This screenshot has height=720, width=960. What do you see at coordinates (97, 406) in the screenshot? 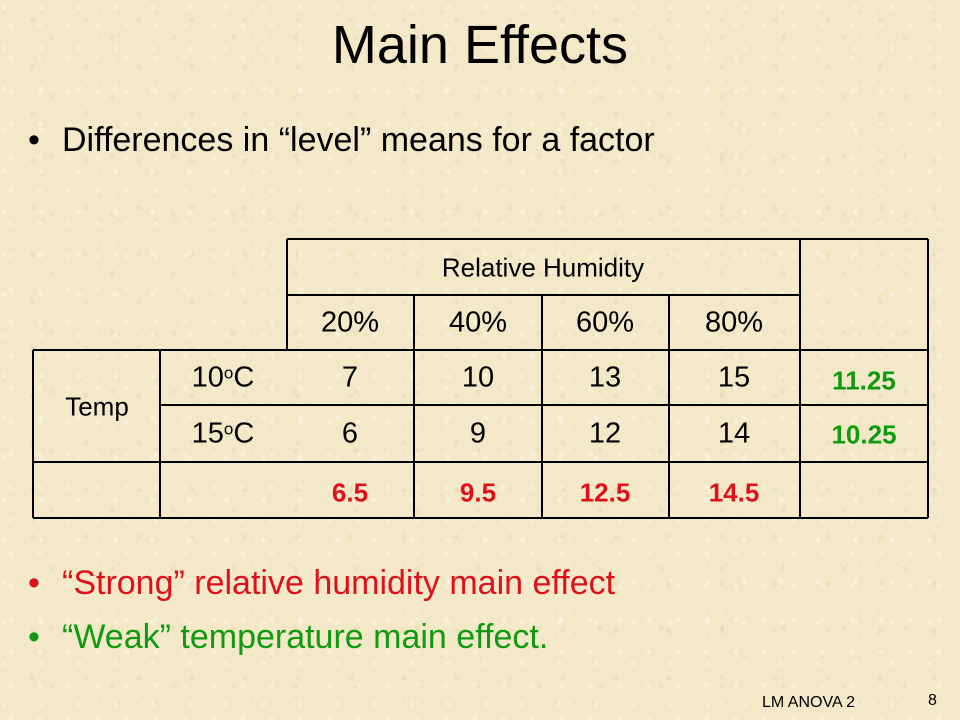
I see `row-factor-temp: Temp` at bounding box center [97, 406].